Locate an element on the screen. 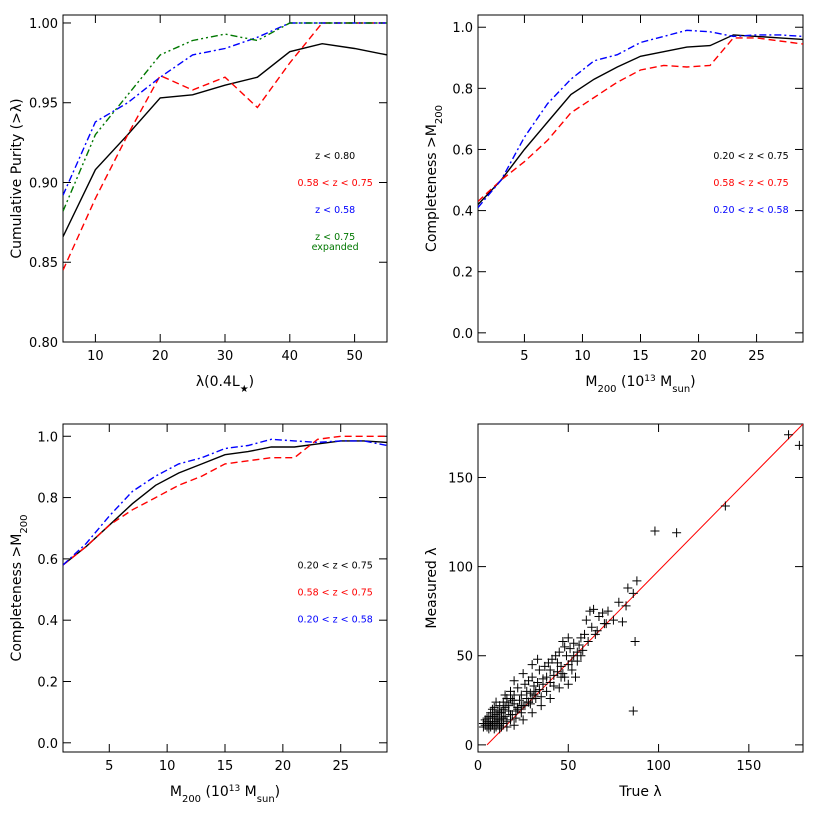 The width and height of the screenshot is (830, 830). y-tick-label: 0.95 is located at coordinates (43, 104).